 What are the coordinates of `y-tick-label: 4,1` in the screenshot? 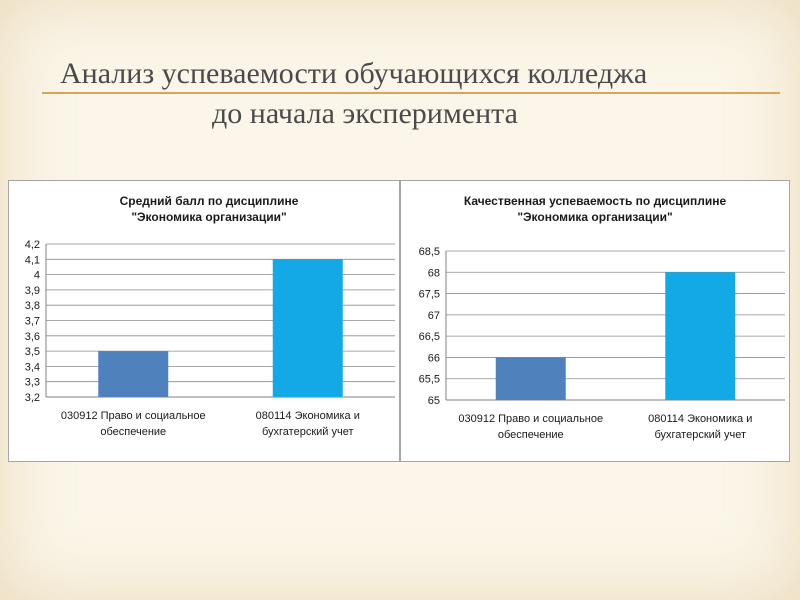 It's located at (32, 260).